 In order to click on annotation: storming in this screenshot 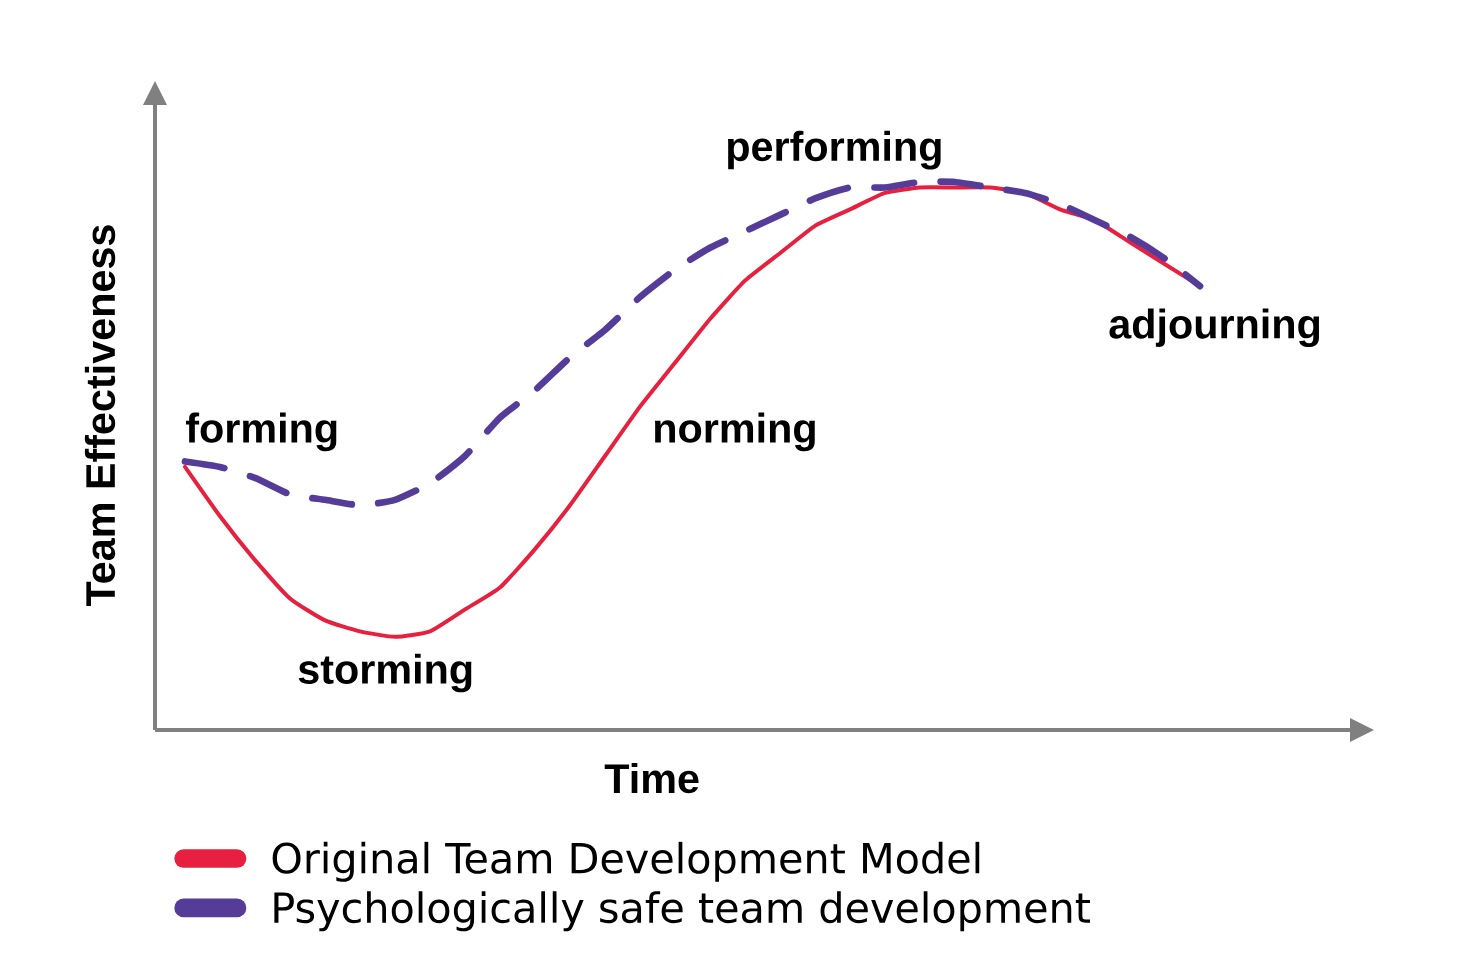, I will do `click(385, 673)`.